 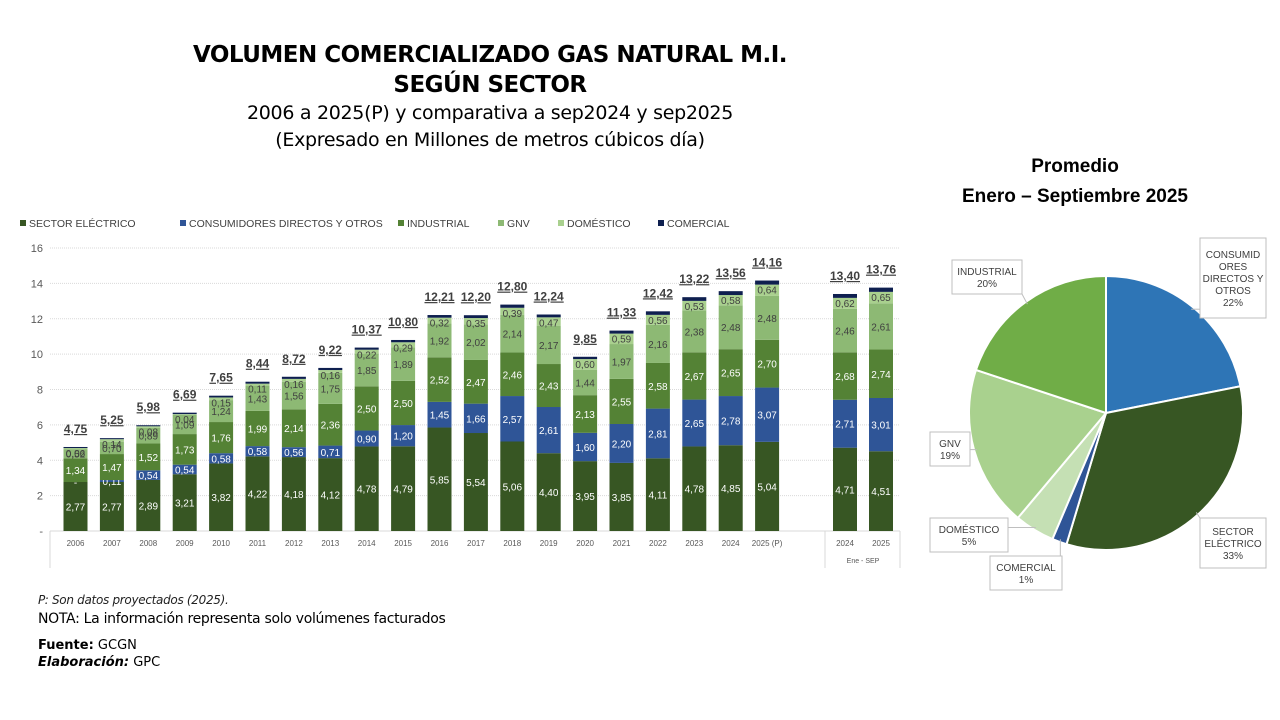 I want to click on slice-name: SECTOR, so click(x=1233, y=532).